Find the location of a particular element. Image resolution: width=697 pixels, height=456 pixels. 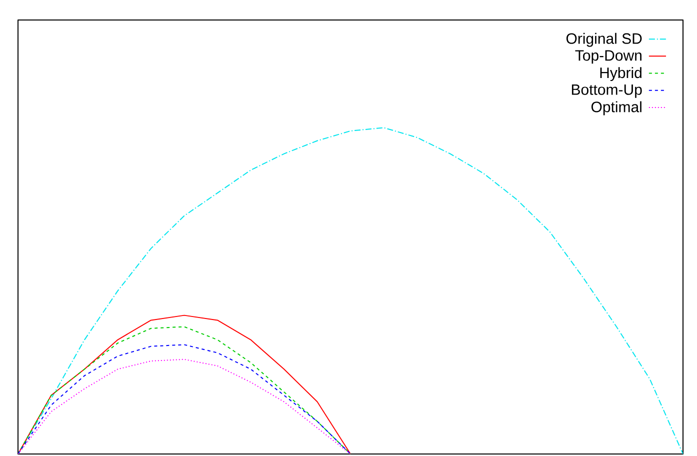

legend-label: Top-Down is located at coordinates (608, 57).